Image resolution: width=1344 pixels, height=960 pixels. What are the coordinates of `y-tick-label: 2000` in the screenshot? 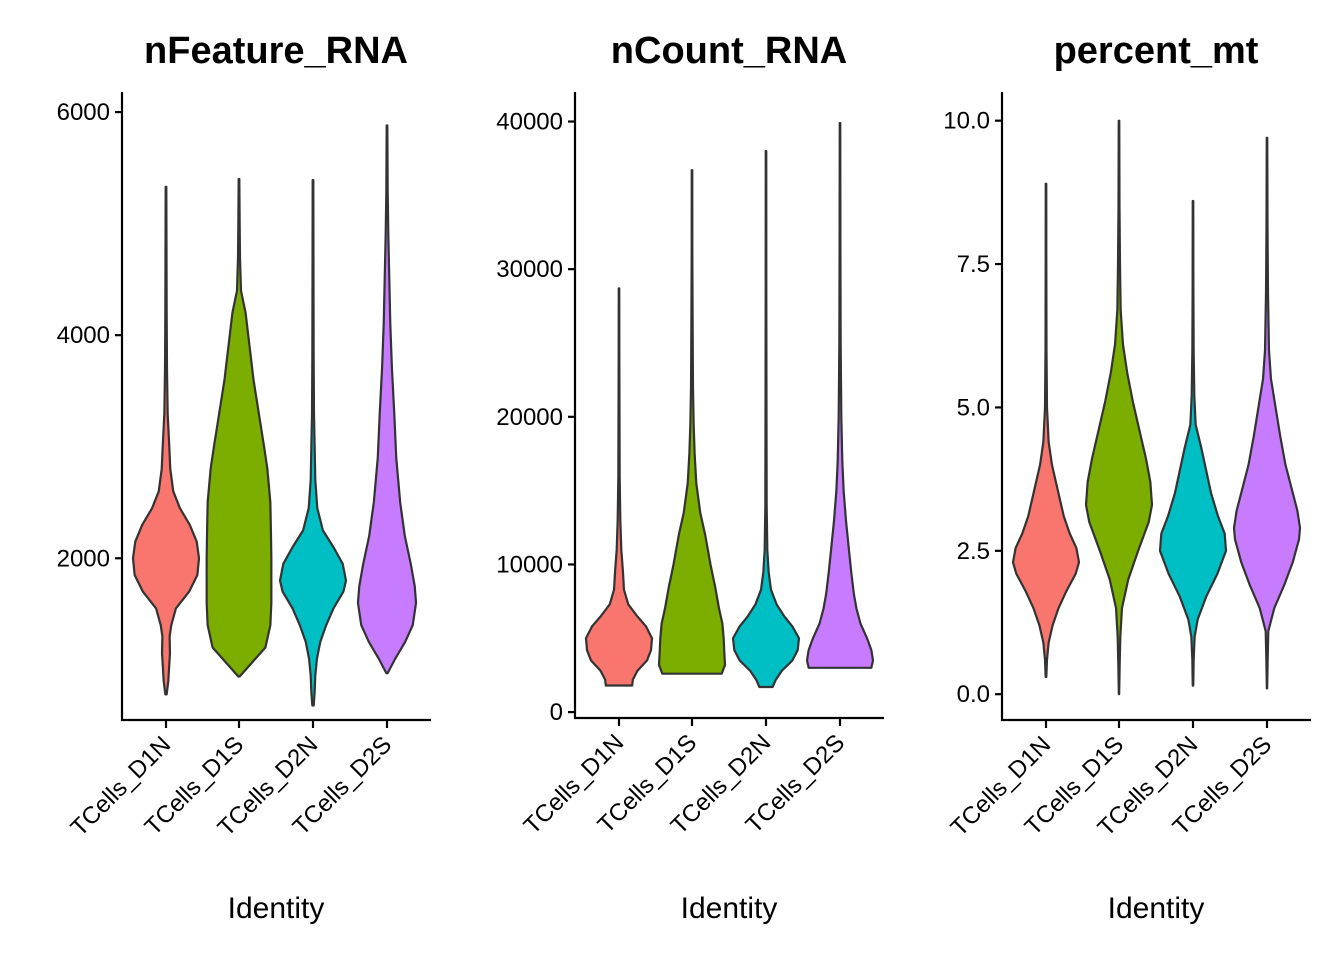 It's located at (83, 558).